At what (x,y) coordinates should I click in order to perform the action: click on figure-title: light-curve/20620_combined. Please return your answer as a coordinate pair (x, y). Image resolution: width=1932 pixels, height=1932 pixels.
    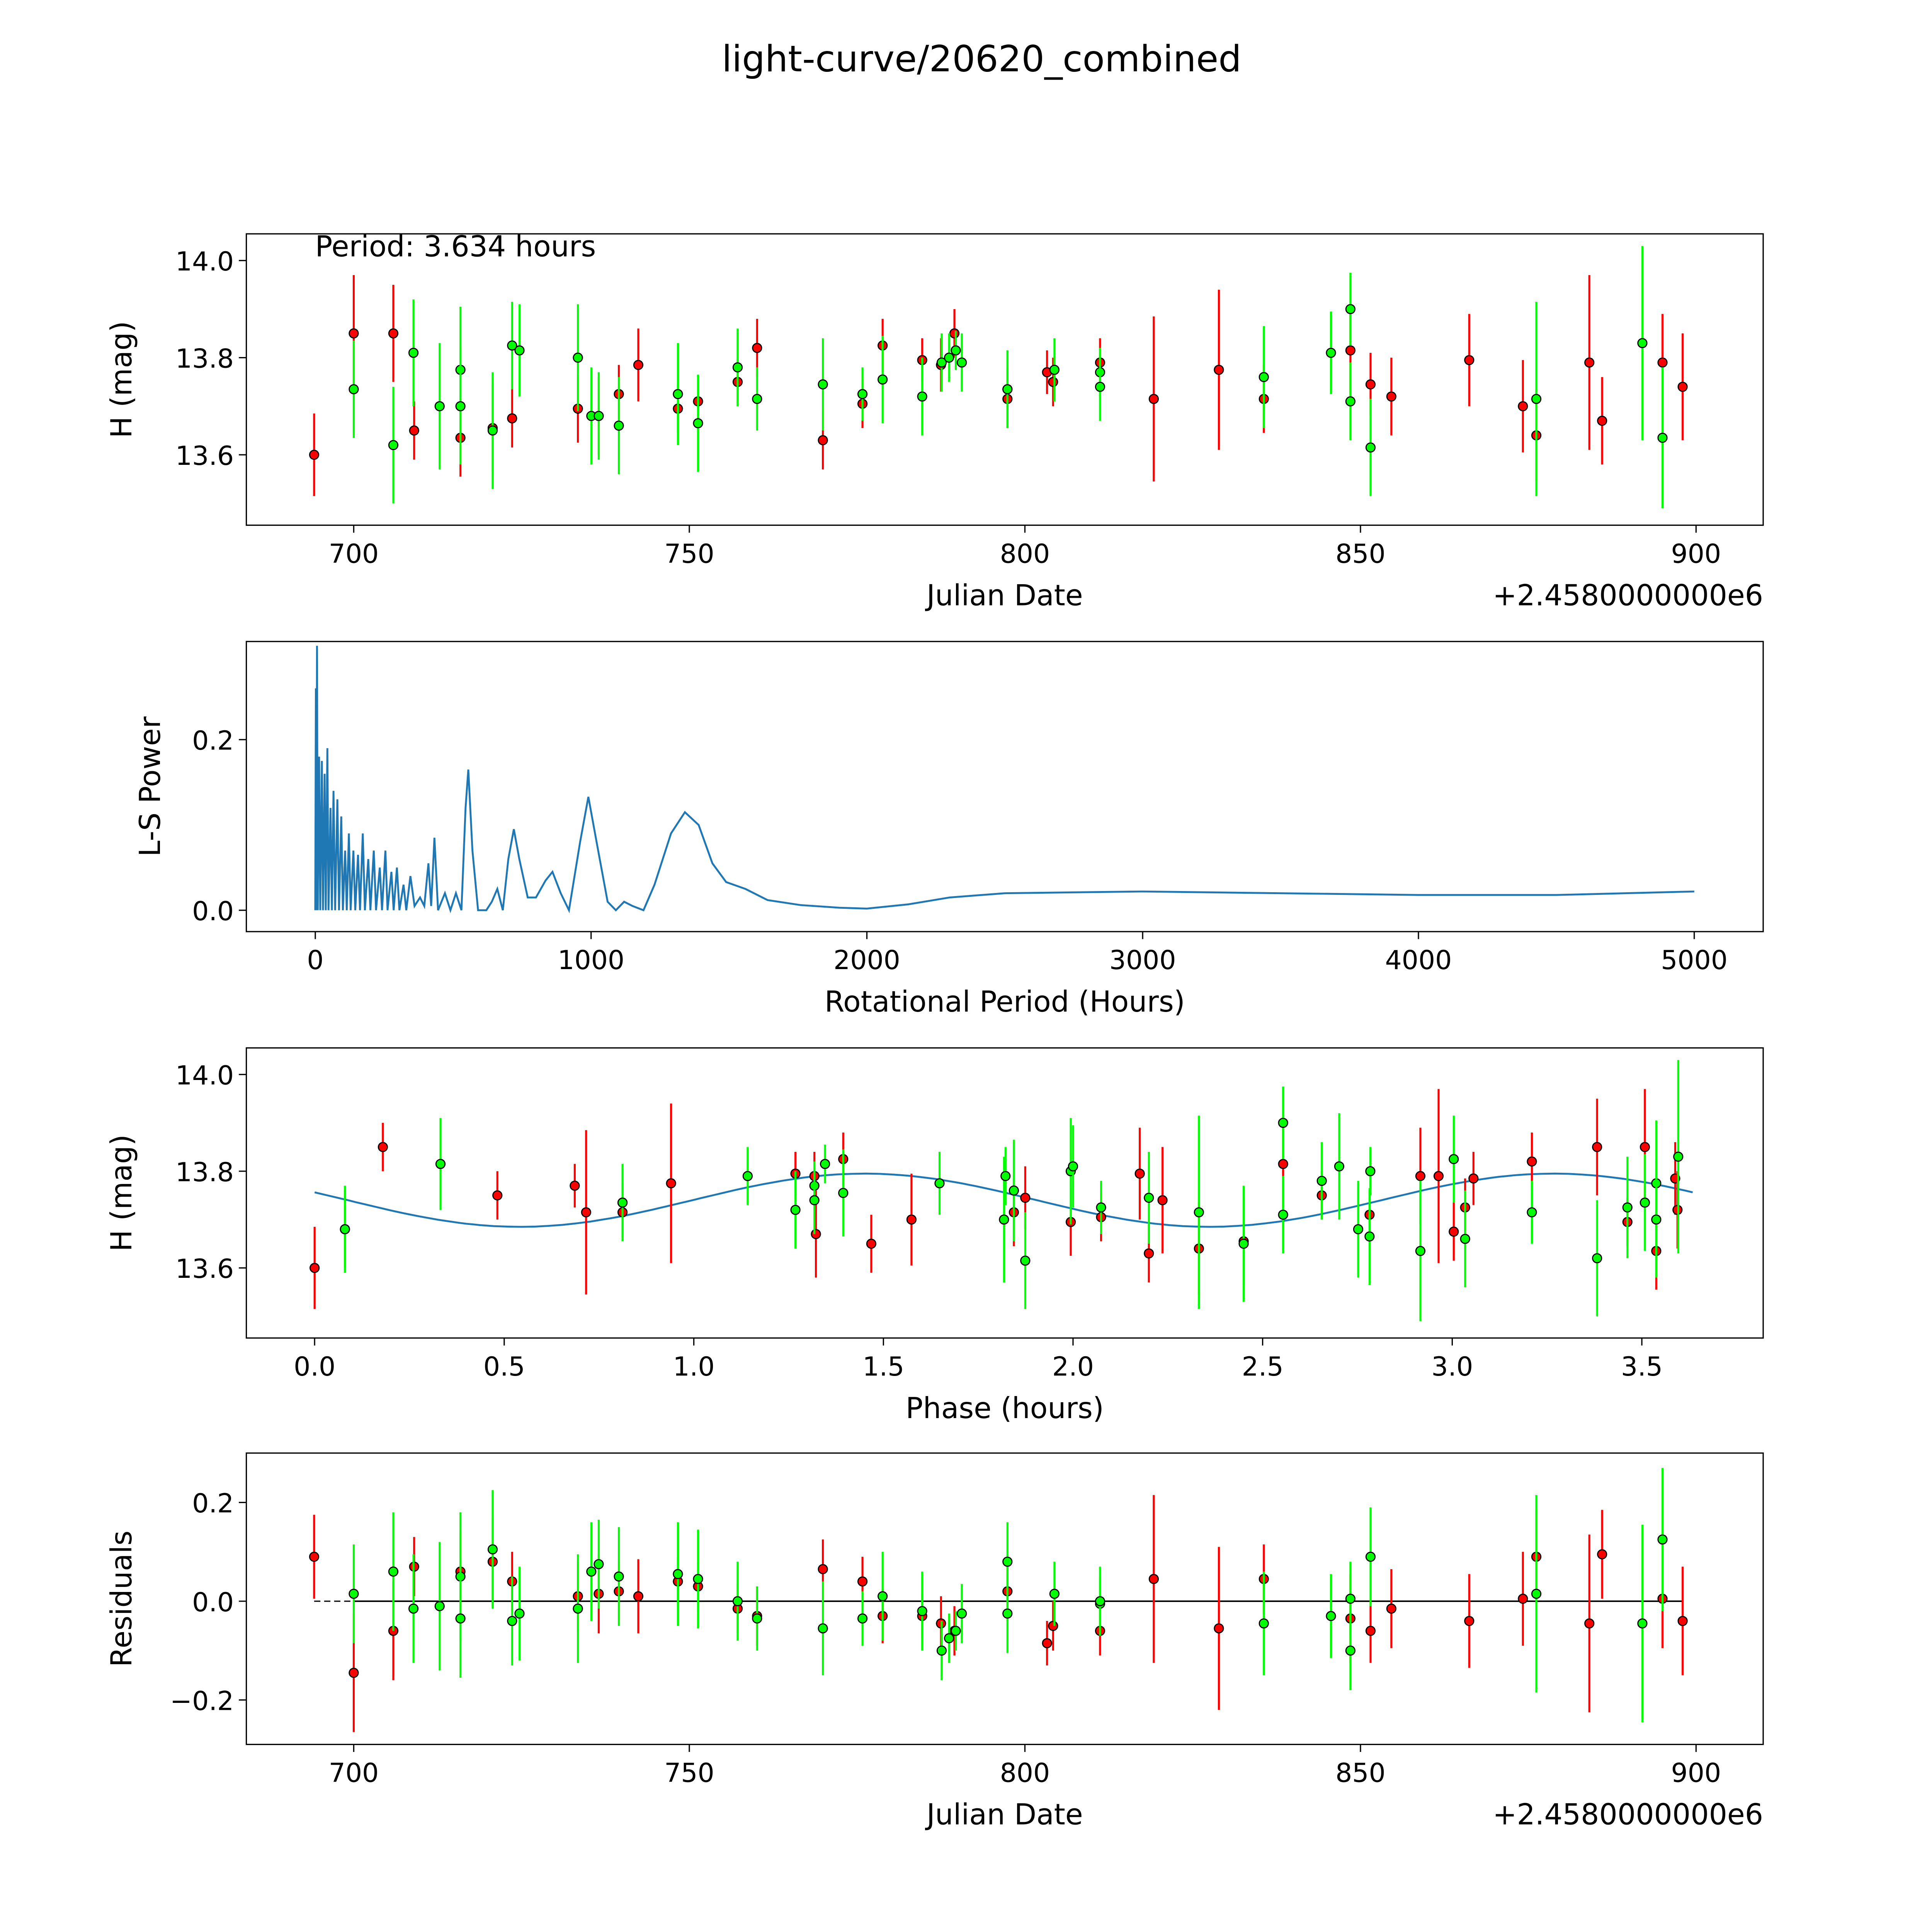
    Looking at the image, I should click on (982, 59).